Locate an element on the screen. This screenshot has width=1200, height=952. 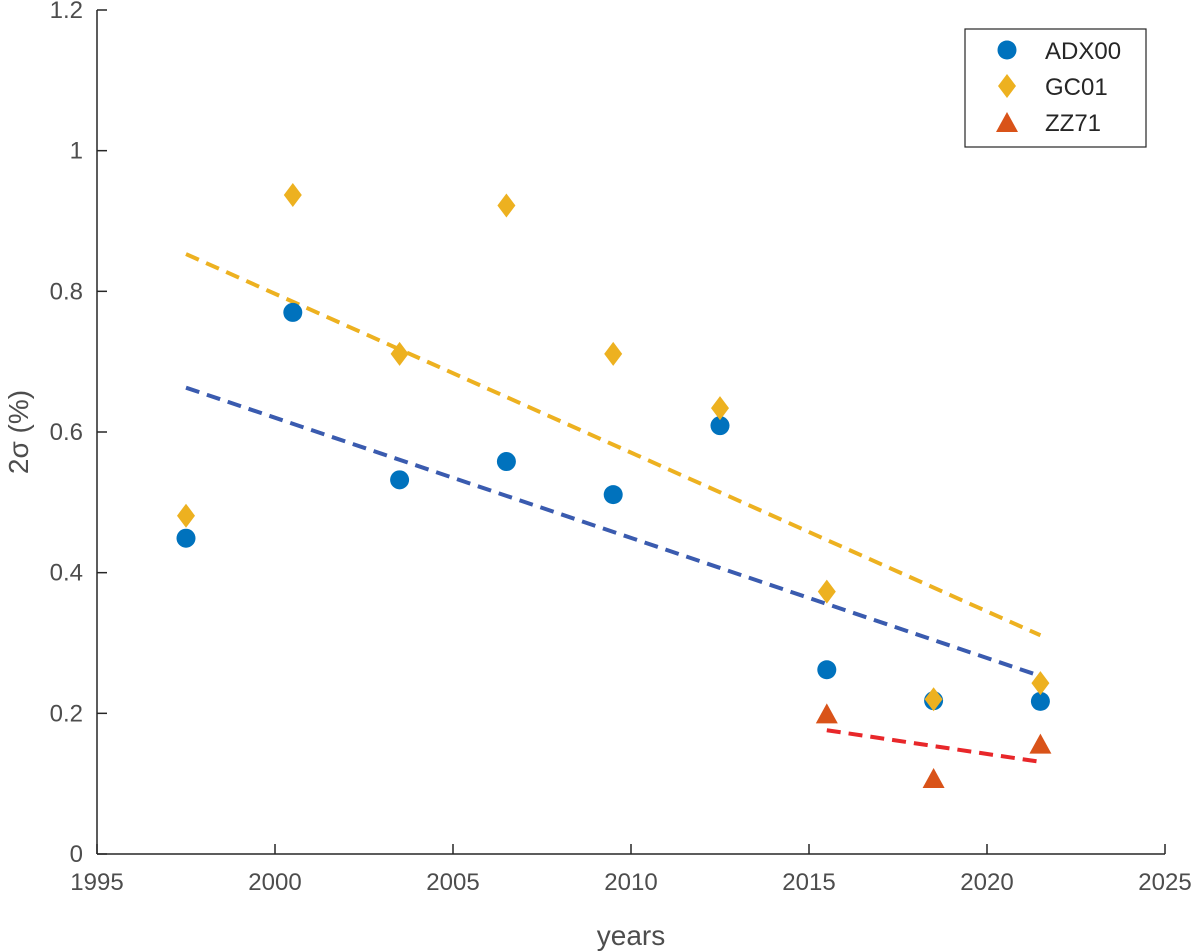
x-tick-label: 2025 is located at coordinates (1164, 882).